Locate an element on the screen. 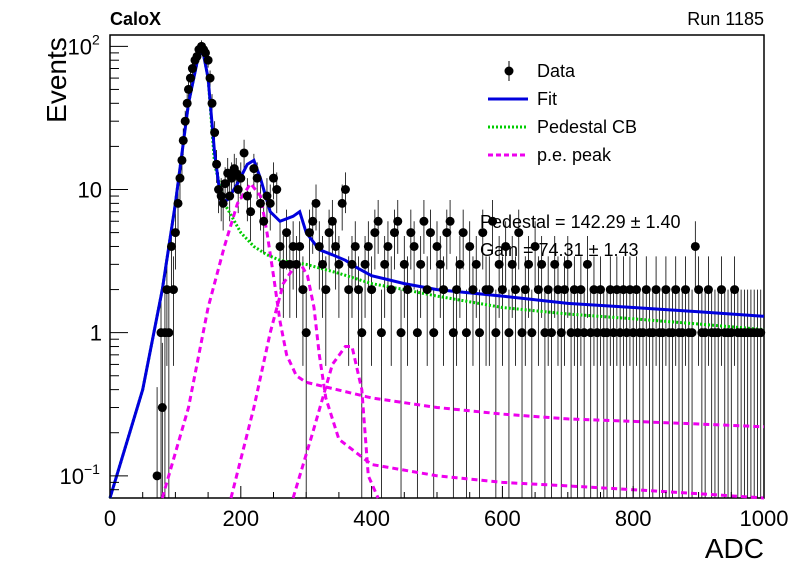 The height and width of the screenshot is (572, 796). legend-entry-pedestal: Pedestal CB is located at coordinates (562, 127).